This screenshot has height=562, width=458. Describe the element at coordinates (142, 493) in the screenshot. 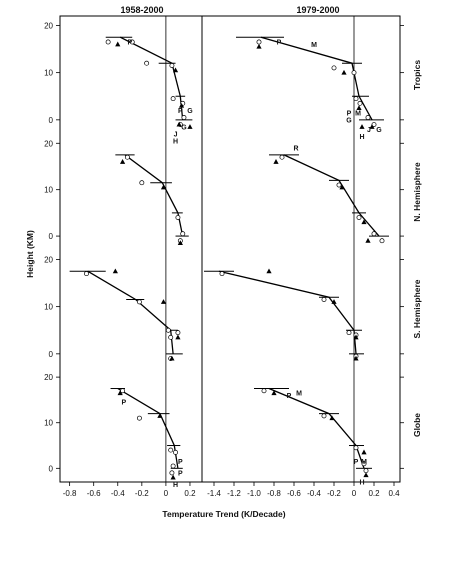

I see `x-tick-label: -0.2` at that location.